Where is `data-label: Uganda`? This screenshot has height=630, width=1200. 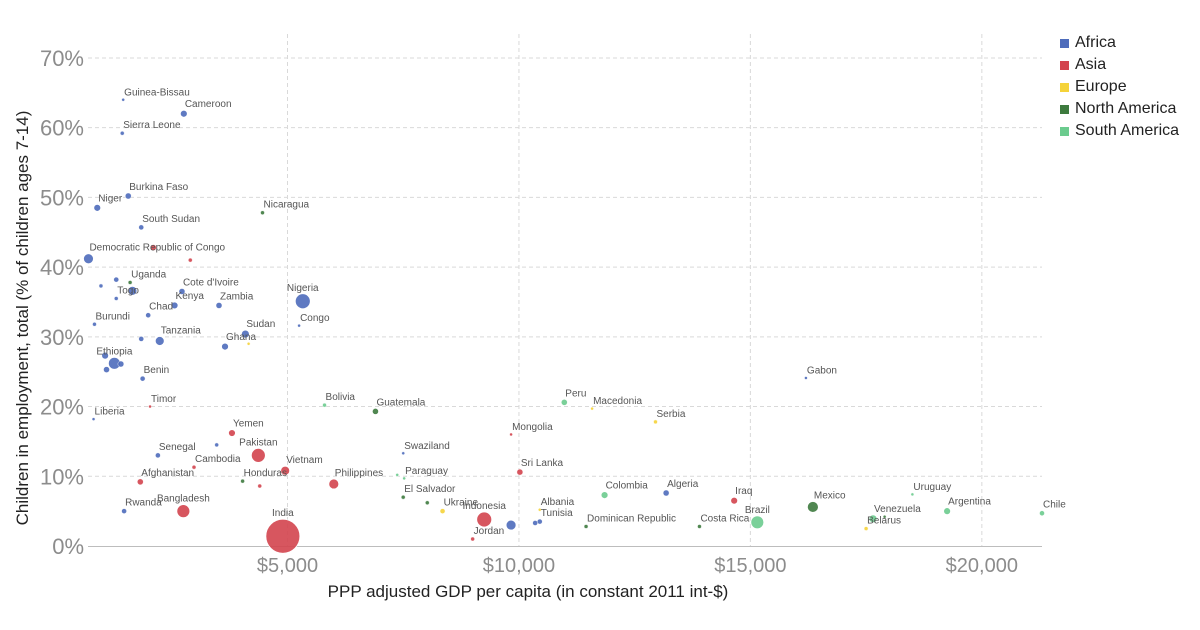
data-label: Uganda is located at coordinates (148, 274).